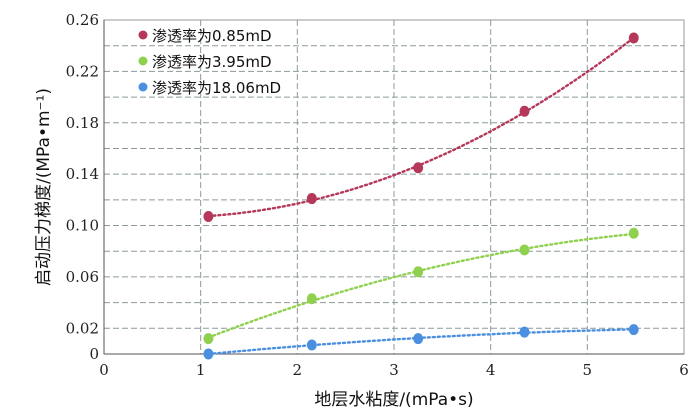  What do you see at coordinates (491, 370) in the screenshot?
I see `x-tick-label: 4` at bounding box center [491, 370].